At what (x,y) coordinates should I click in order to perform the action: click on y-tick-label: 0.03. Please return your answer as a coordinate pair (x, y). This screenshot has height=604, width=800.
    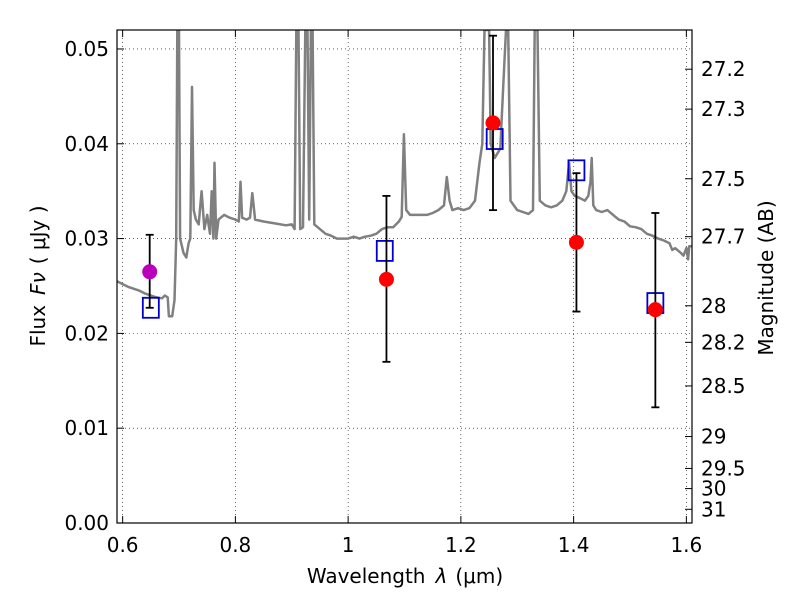
    Looking at the image, I should click on (86, 239).